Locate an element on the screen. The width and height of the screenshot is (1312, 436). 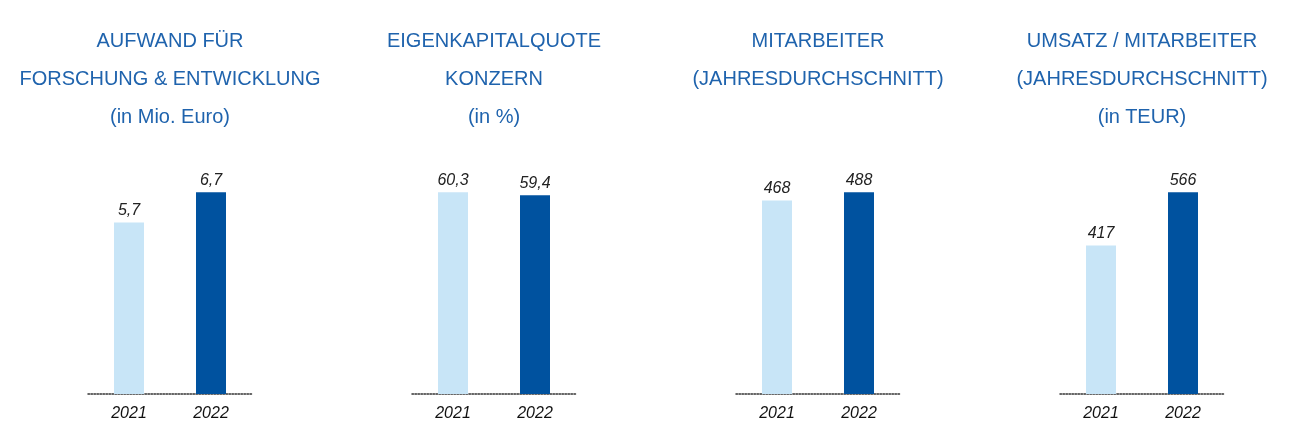
chart-title: UMSATZ / MITARBEITER (JAHRESDURCHSCHNITT) is located at coordinates (1142, 59).